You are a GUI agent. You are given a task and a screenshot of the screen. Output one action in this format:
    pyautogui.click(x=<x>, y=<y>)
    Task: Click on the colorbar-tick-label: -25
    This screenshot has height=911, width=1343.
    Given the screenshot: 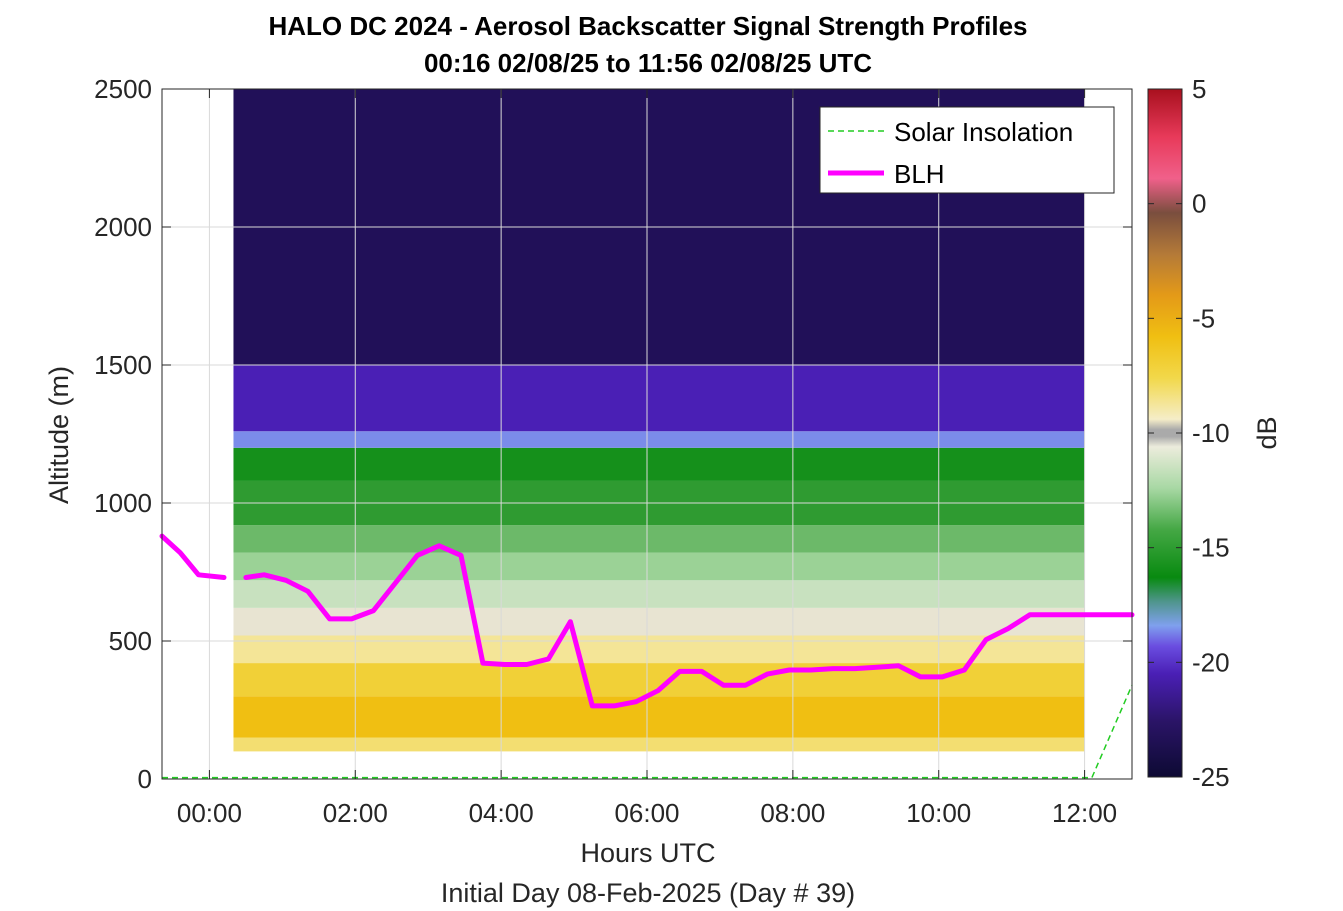 What is the action you would take?
    pyautogui.click(x=1211, y=777)
    